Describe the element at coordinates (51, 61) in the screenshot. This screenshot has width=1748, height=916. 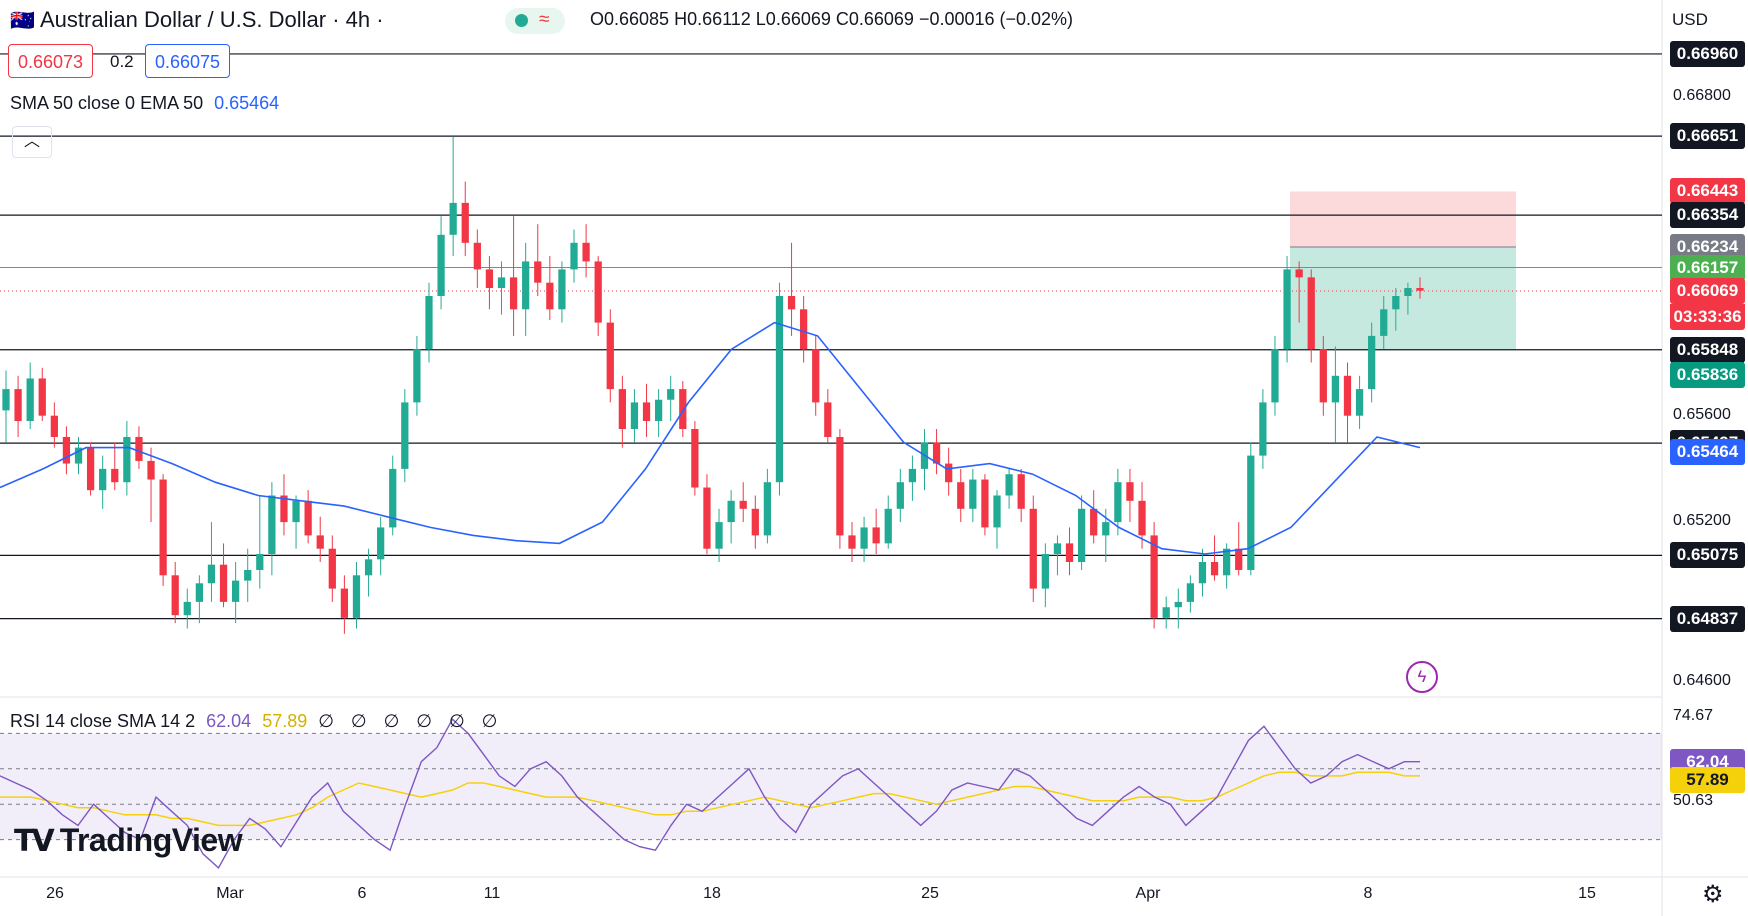
I see `sell-price-button: 0.66073` at that location.